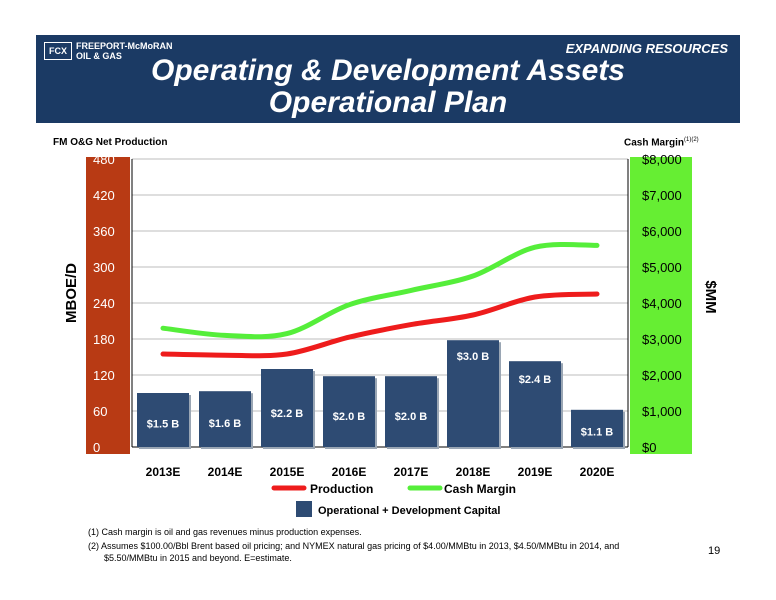 The width and height of the screenshot is (776, 600). Describe the element at coordinates (99, 56) in the screenshot. I see `logo-line-2: OIL & GAS` at that location.